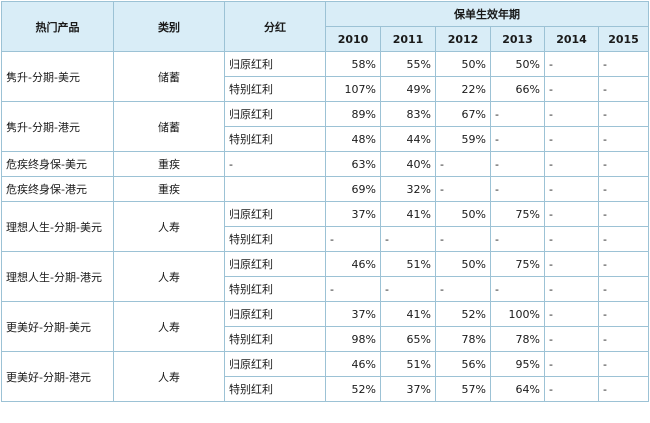  What do you see at coordinates (408, 189) in the screenshot?
I see `value-cell: 32%` at bounding box center [408, 189].